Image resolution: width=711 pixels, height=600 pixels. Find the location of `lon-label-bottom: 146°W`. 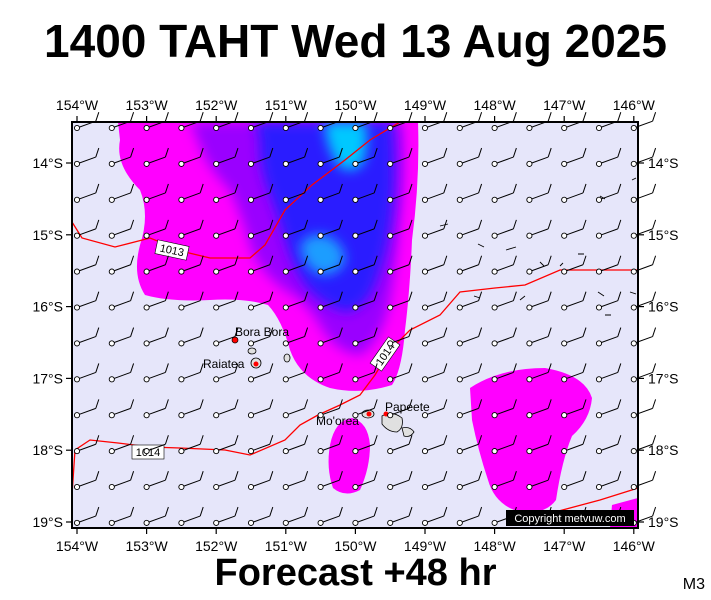

lon-label-bottom: 146°W is located at coordinates (634, 546).